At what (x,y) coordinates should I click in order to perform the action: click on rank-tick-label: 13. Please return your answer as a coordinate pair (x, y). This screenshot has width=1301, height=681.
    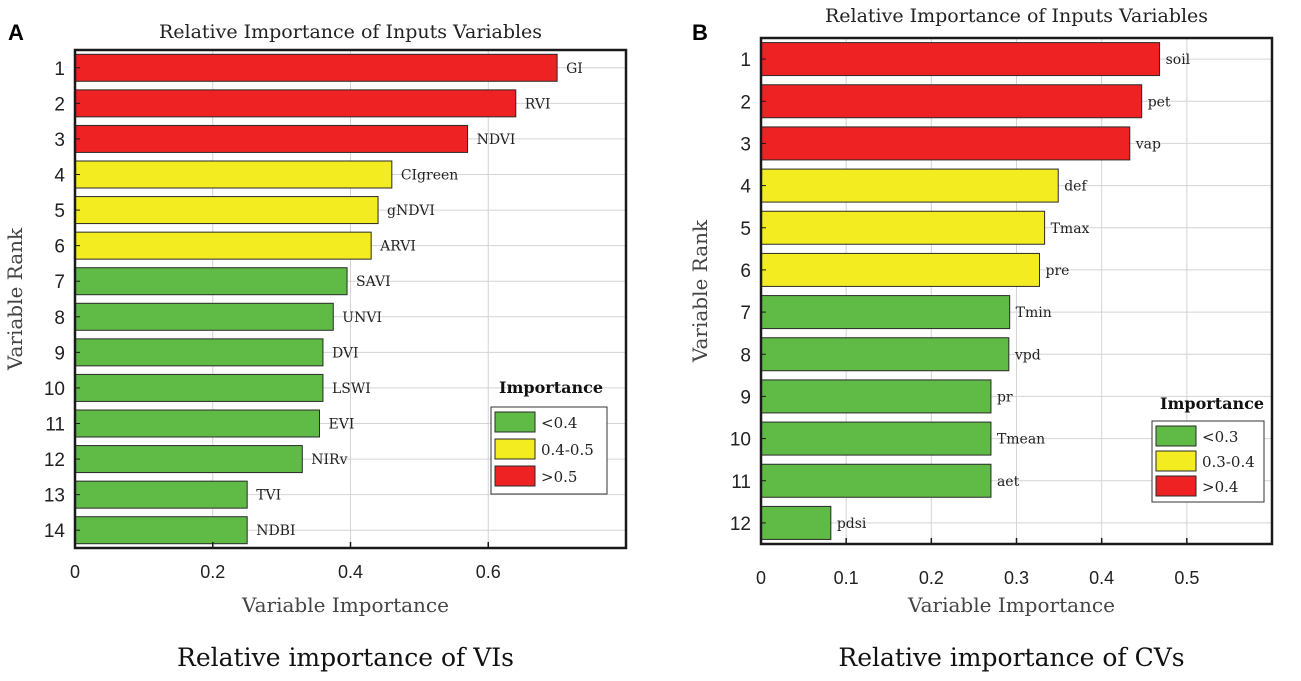
    Looking at the image, I should click on (54, 496).